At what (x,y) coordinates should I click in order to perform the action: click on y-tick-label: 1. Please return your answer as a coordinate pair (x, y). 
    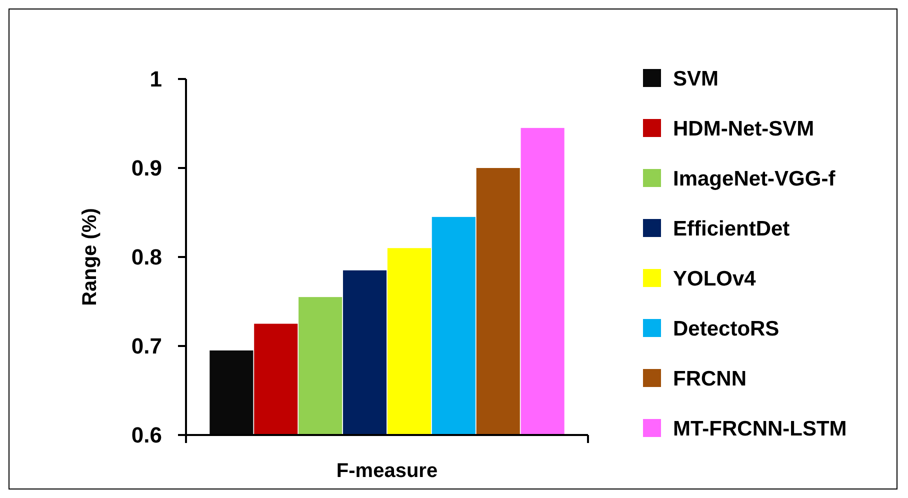
    Looking at the image, I should click on (156, 79).